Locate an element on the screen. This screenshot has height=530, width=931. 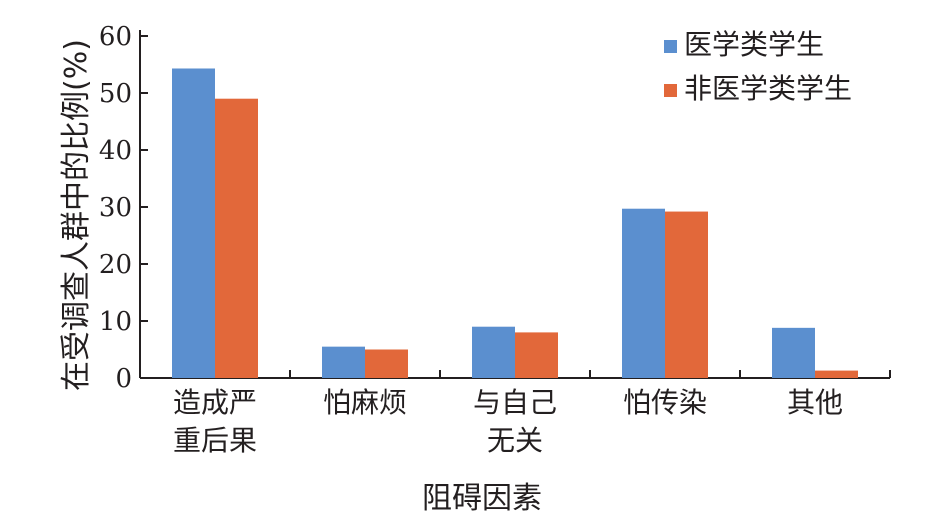
x-tick-label: 造成严 is located at coordinates (215, 402).